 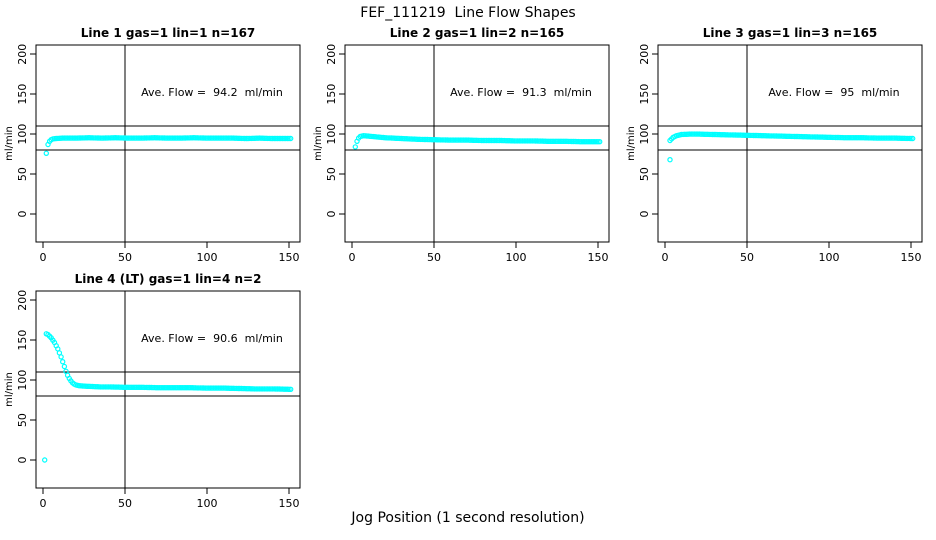 What do you see at coordinates (434, 257) in the screenshot?
I see `x-tick-label: 50` at bounding box center [434, 257].